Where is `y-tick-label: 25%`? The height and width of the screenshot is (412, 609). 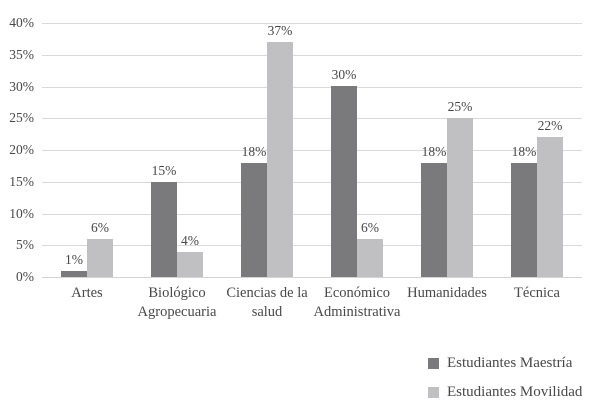 y-tick-label: 25% is located at coordinates (21, 117).